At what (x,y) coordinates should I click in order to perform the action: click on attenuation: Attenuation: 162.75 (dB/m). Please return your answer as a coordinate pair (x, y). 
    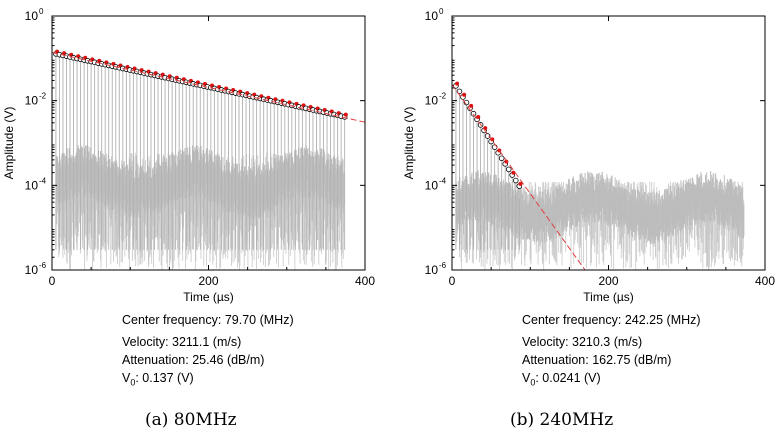
    Looking at the image, I should click on (597, 360).